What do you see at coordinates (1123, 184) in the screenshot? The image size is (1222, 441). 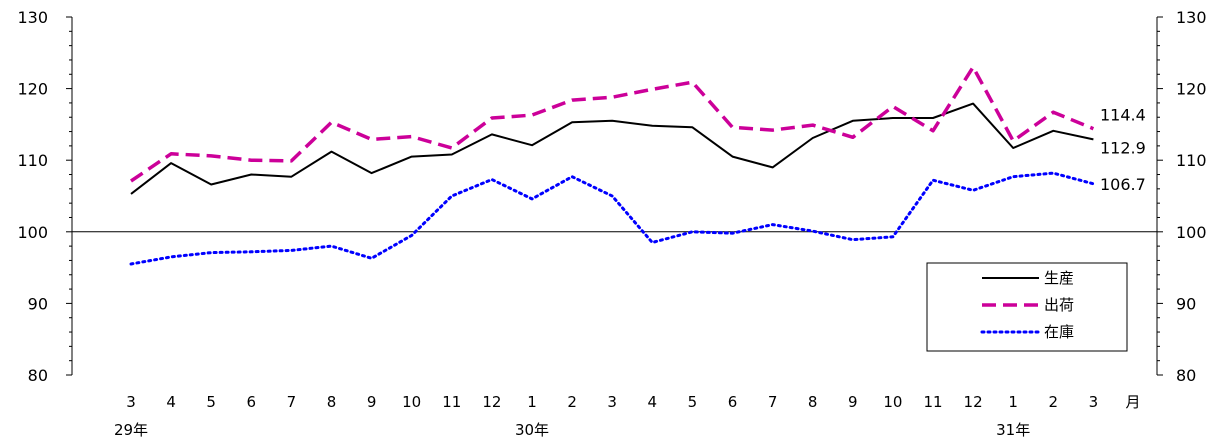 I see `end-value-label: 106.7` at bounding box center [1123, 184].